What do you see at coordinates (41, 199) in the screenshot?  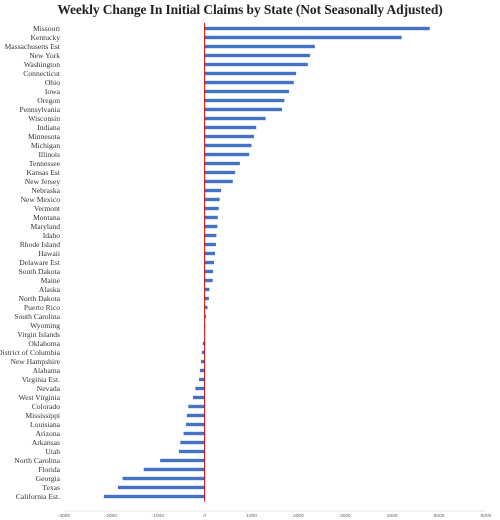 I see `category-label: New Mexico` at bounding box center [41, 199].